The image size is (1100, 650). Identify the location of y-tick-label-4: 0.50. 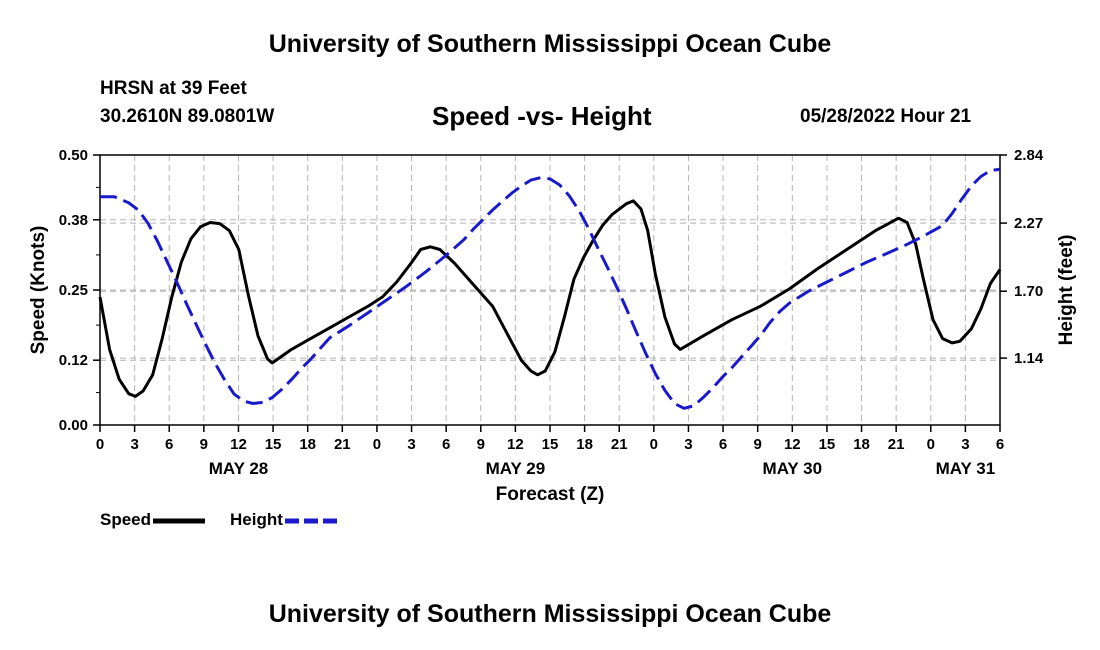
(73, 155).